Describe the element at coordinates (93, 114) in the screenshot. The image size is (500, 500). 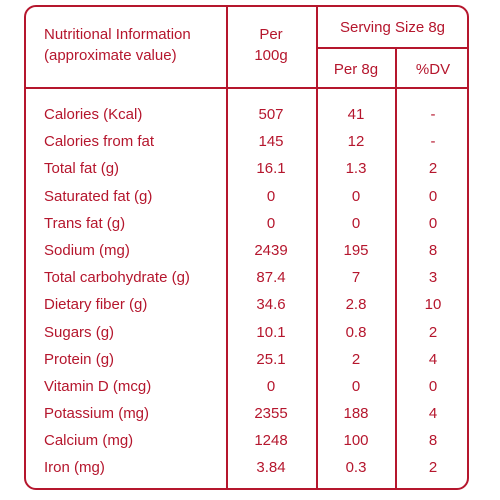
I see `nutrient-name: Calories (Kcal)` at that location.